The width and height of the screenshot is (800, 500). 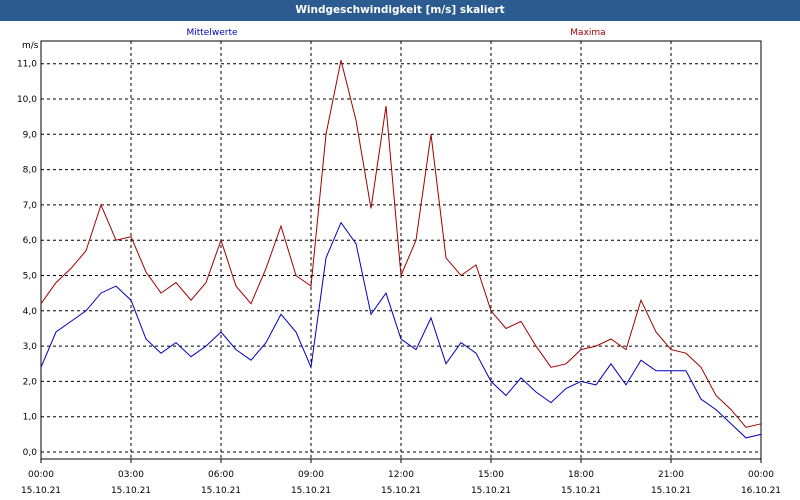 What do you see at coordinates (30, 171) in the screenshot?
I see `y-tick-label: 8,0` at bounding box center [30, 171].